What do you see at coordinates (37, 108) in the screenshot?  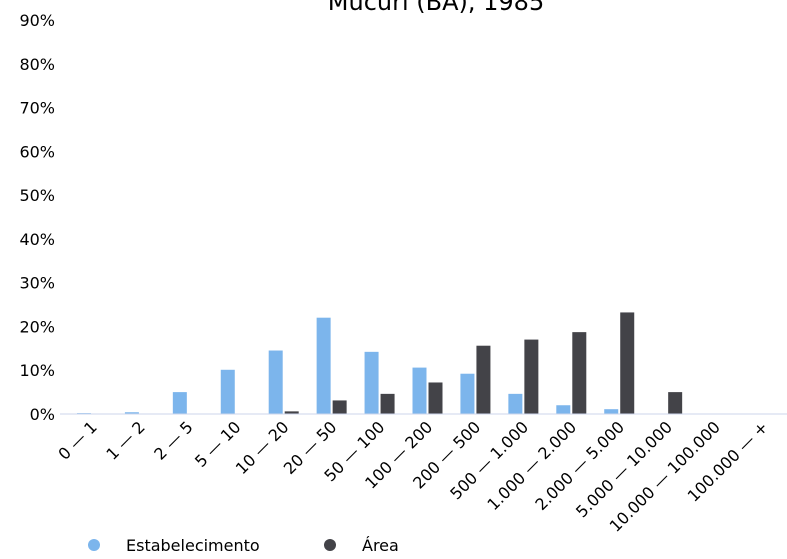 I see `y-tick-label: 70%` at bounding box center [37, 108].